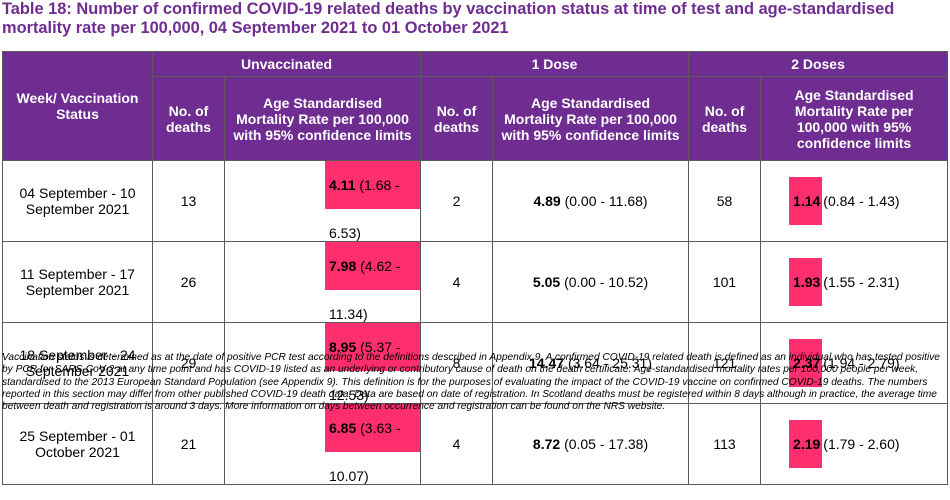  Describe the element at coordinates (342, 185) in the screenshot. I see `rate-value: 4.11` at that location.